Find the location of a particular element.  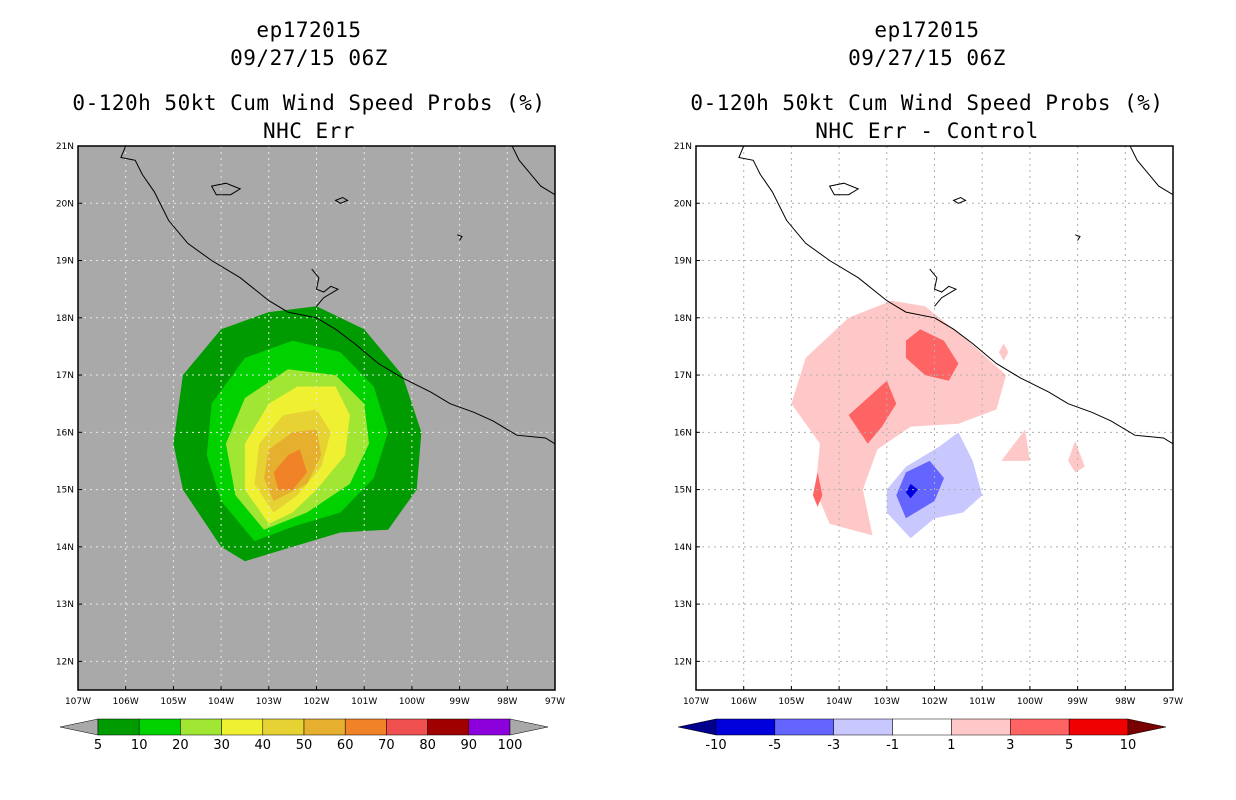

contour-layer is located at coordinates (938, 419).